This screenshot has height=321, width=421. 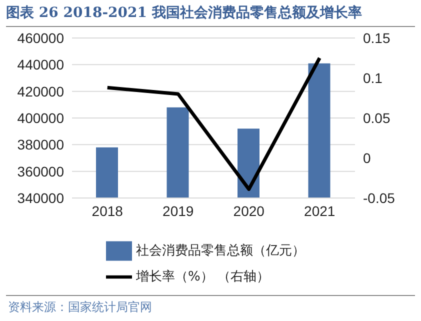 I want to click on y2-tick-label: 0.05, so click(x=376, y=118).